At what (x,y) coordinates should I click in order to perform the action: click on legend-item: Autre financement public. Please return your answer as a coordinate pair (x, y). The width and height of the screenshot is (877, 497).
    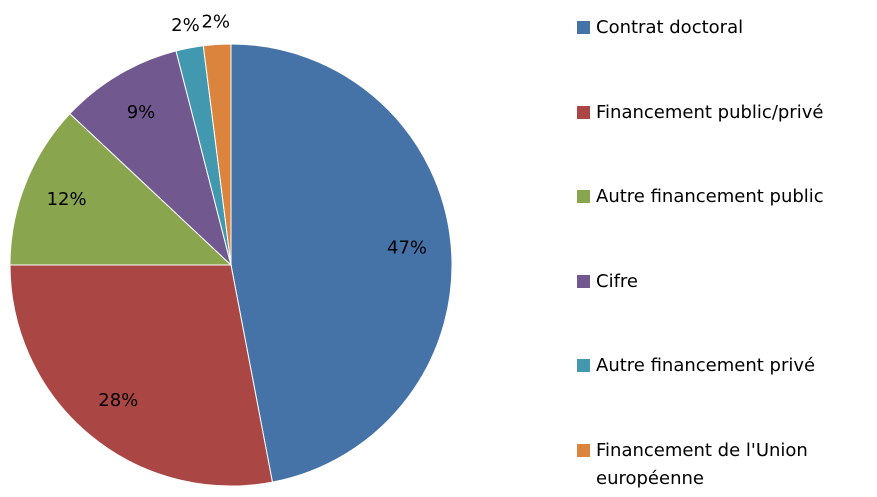
    Looking at the image, I should click on (722, 197).